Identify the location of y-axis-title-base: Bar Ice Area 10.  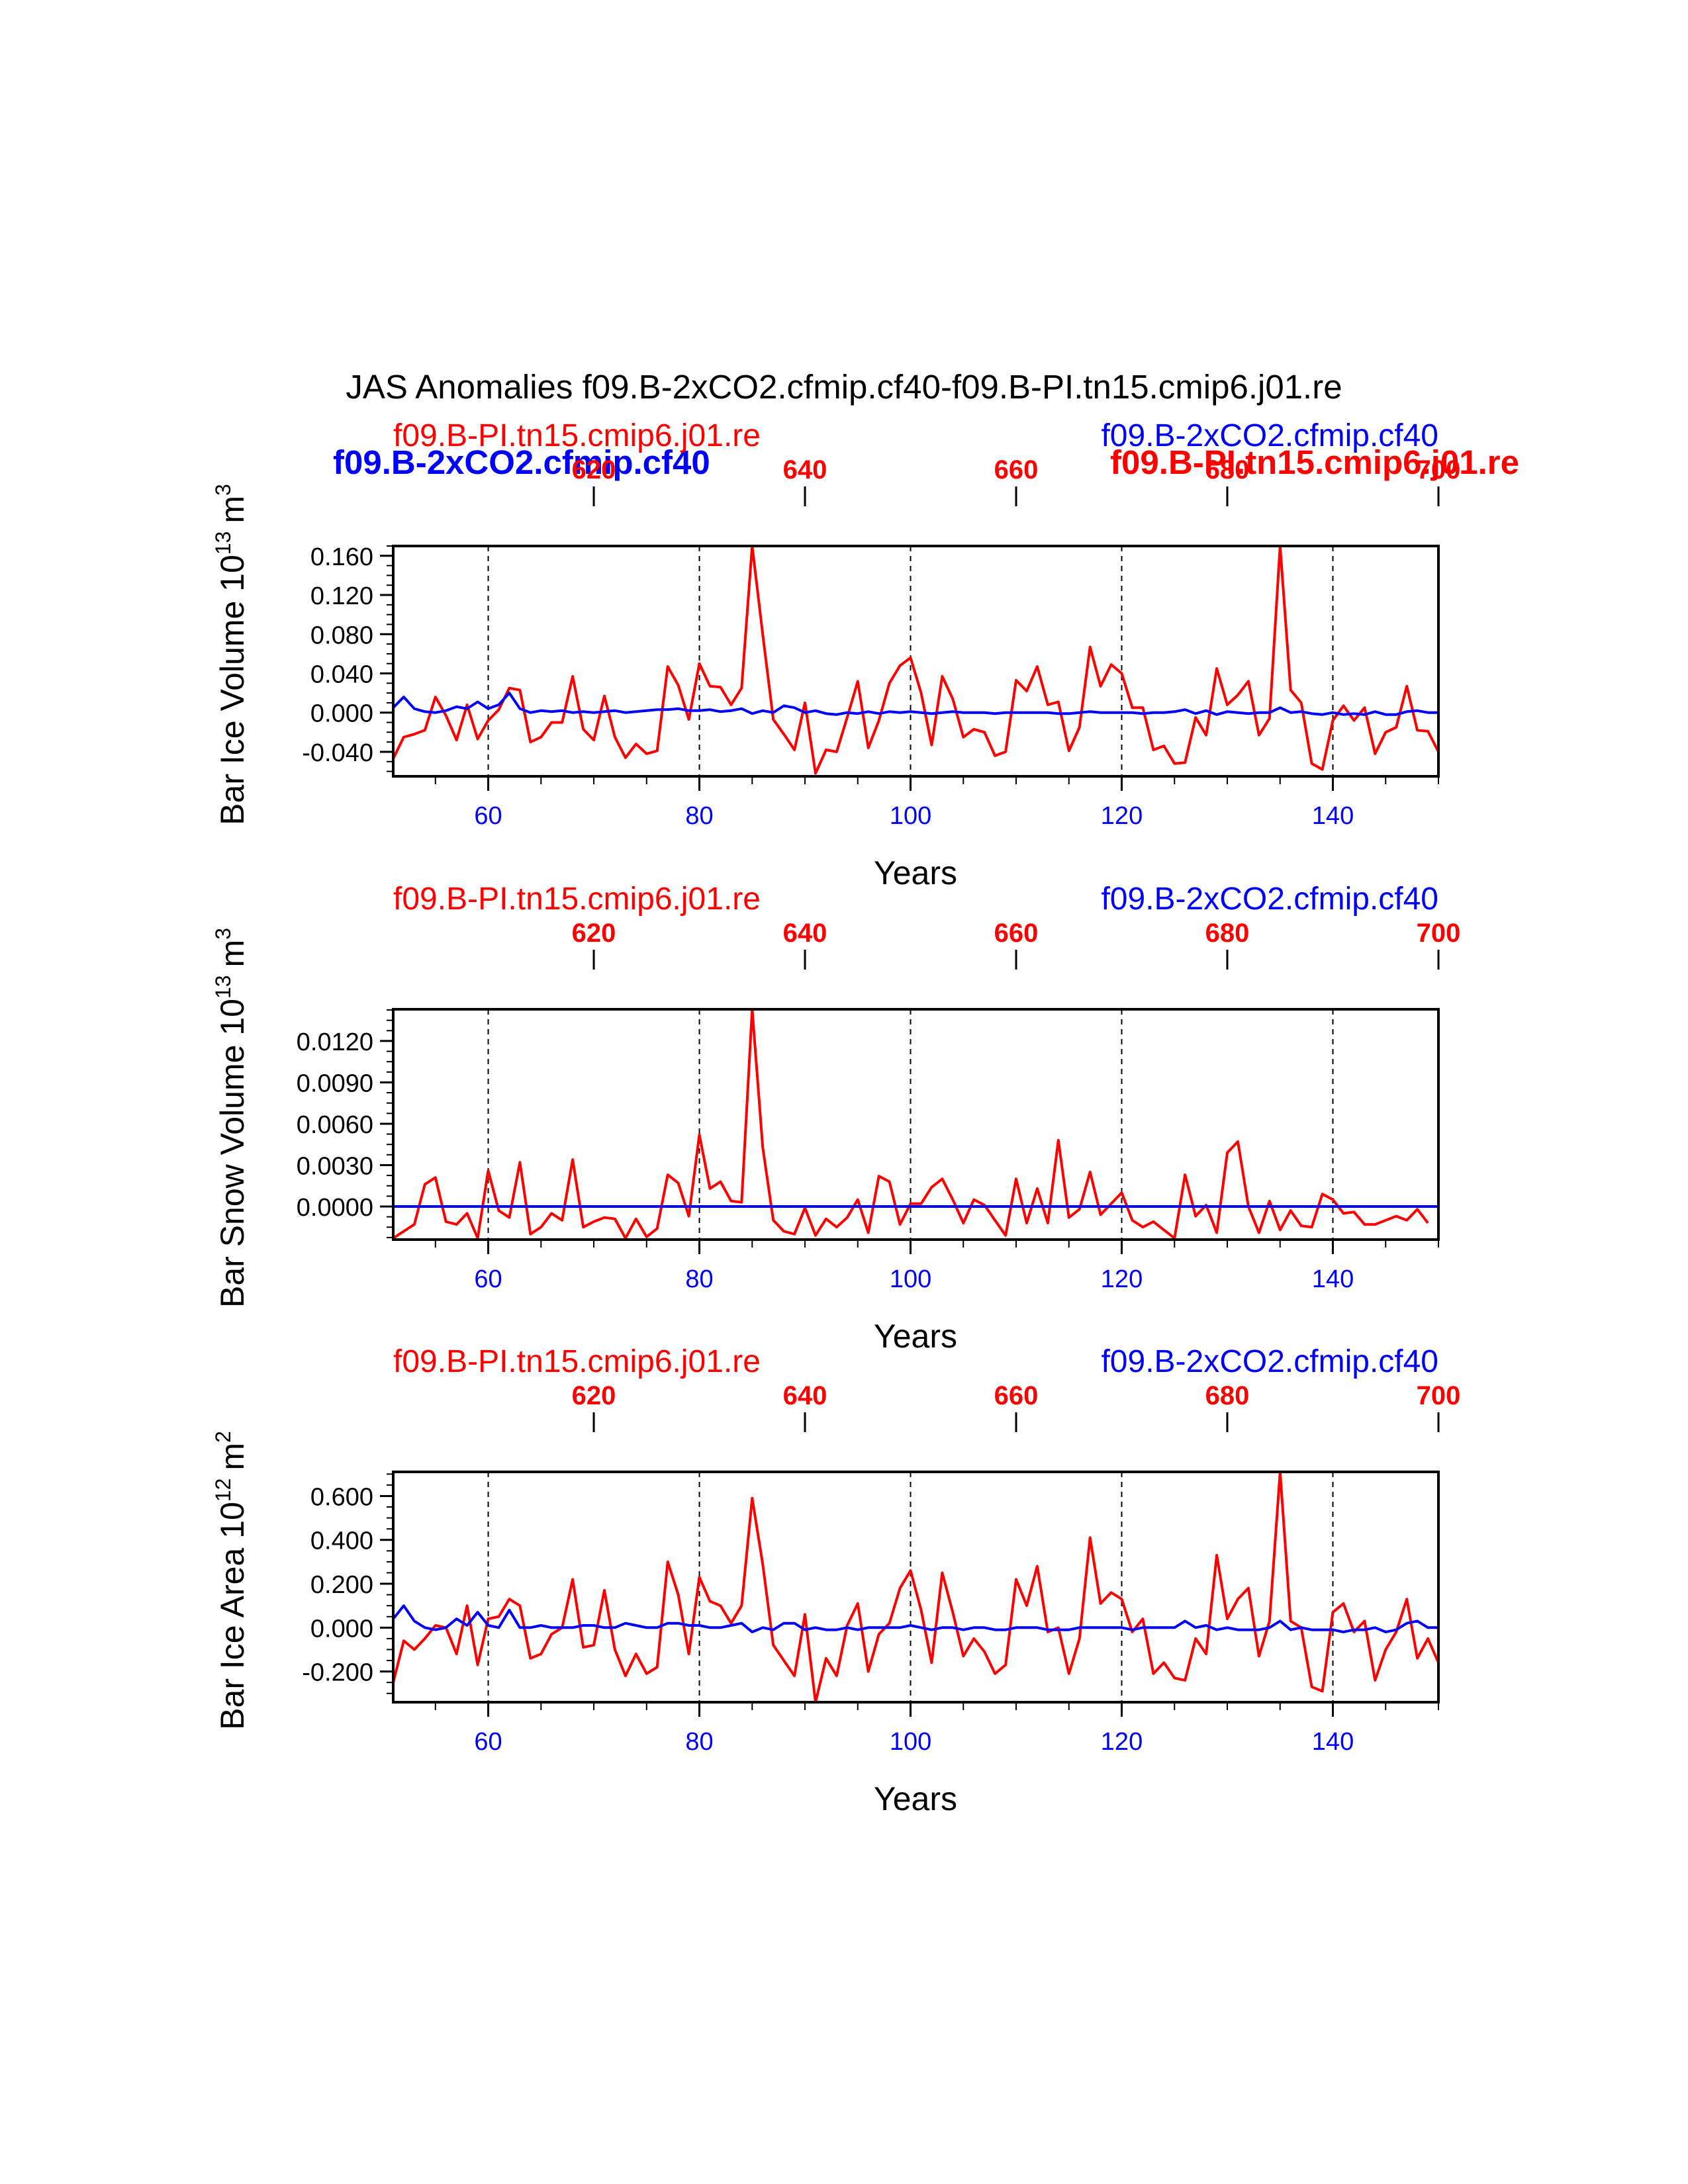
(232, 1616).